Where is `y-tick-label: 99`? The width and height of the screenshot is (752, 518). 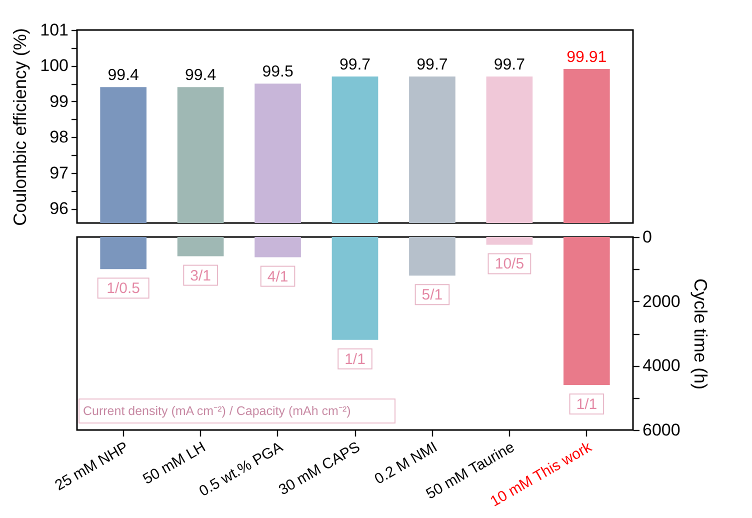
y-tick-label: 99 is located at coordinates (59, 101).